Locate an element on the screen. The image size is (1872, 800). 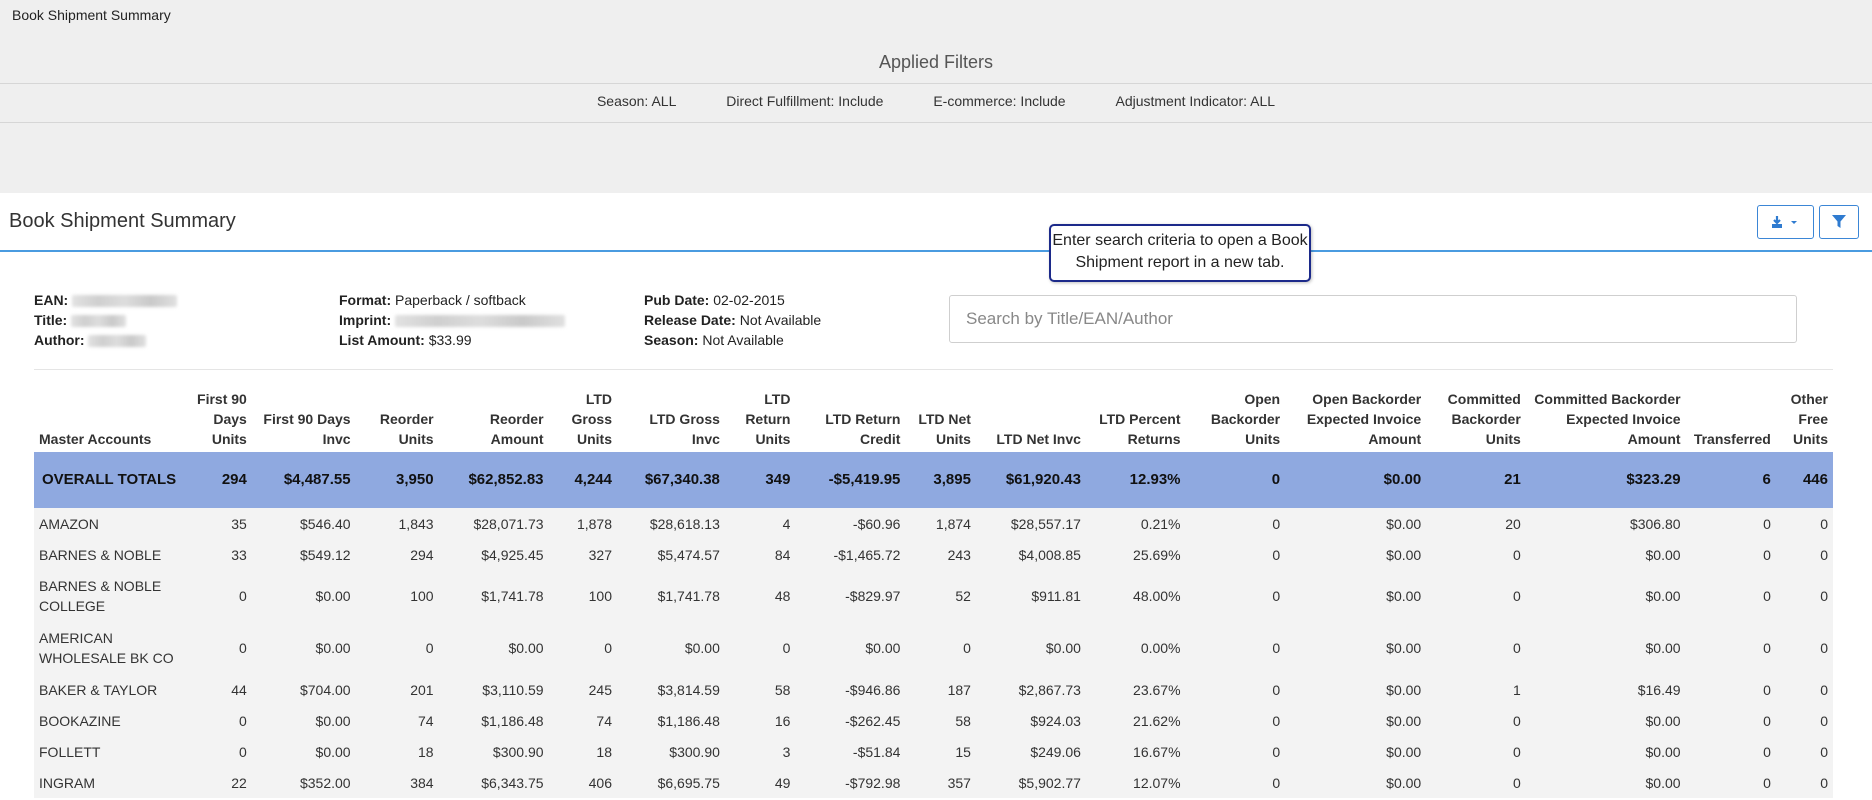
download-dropdown-button is located at coordinates (1785, 222).